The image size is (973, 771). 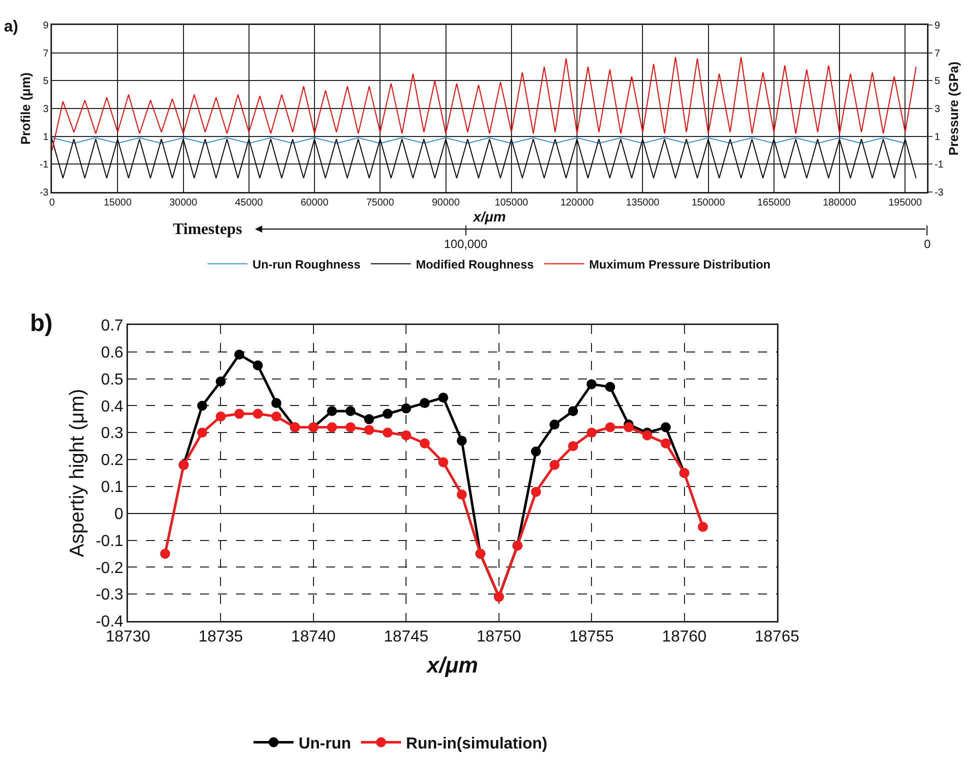 What do you see at coordinates (45, 82) in the screenshot?
I see `y-tick-label: 5` at bounding box center [45, 82].